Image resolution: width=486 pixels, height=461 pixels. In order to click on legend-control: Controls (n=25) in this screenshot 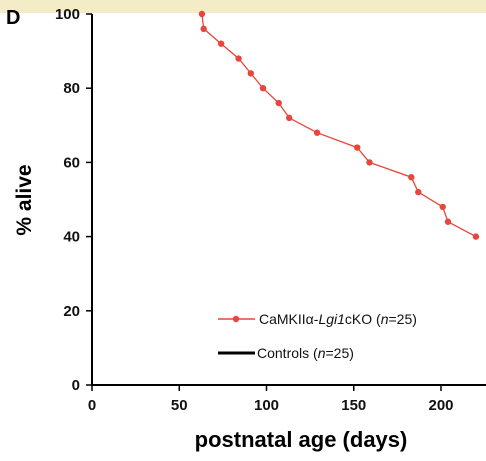, I will do `click(286, 353)`.